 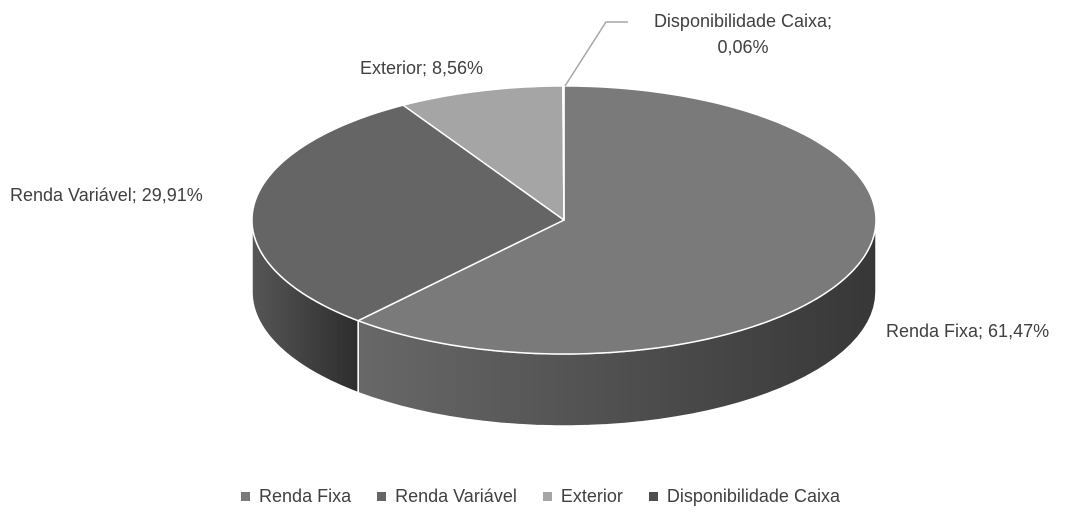 What do you see at coordinates (596, 54) in the screenshot?
I see `leader-line` at bounding box center [596, 54].